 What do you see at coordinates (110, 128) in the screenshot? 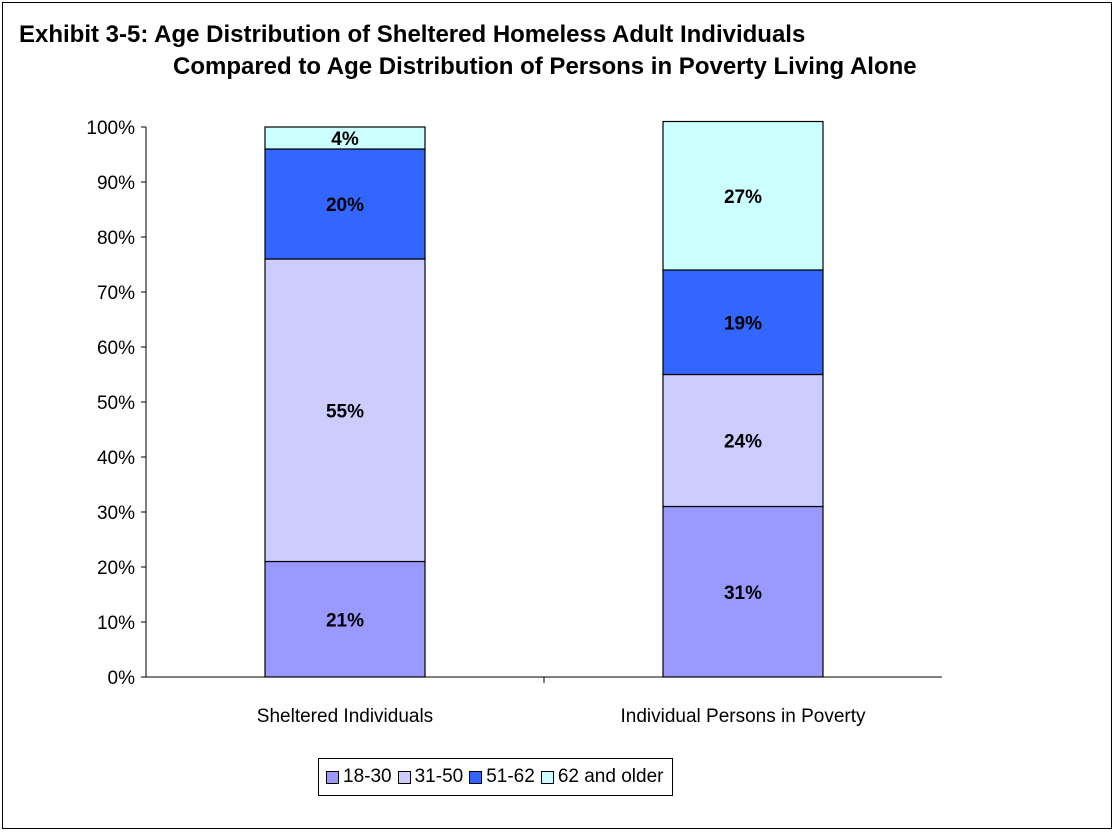
I see `y-tick-label: 100%` at bounding box center [110, 128].